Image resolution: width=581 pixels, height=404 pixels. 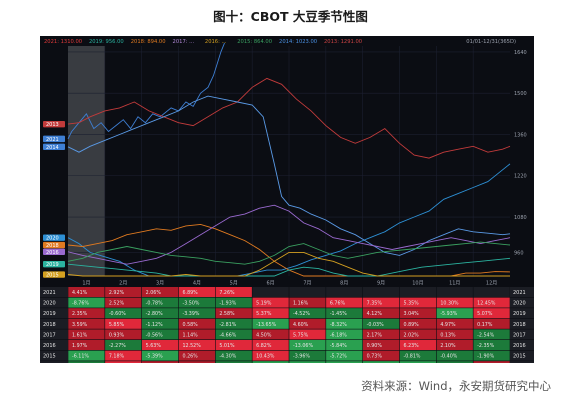 What do you see at coordinates (303, 346) in the screenshot?
I see `table-cell-value: -13.06%` at bounding box center [303, 346].